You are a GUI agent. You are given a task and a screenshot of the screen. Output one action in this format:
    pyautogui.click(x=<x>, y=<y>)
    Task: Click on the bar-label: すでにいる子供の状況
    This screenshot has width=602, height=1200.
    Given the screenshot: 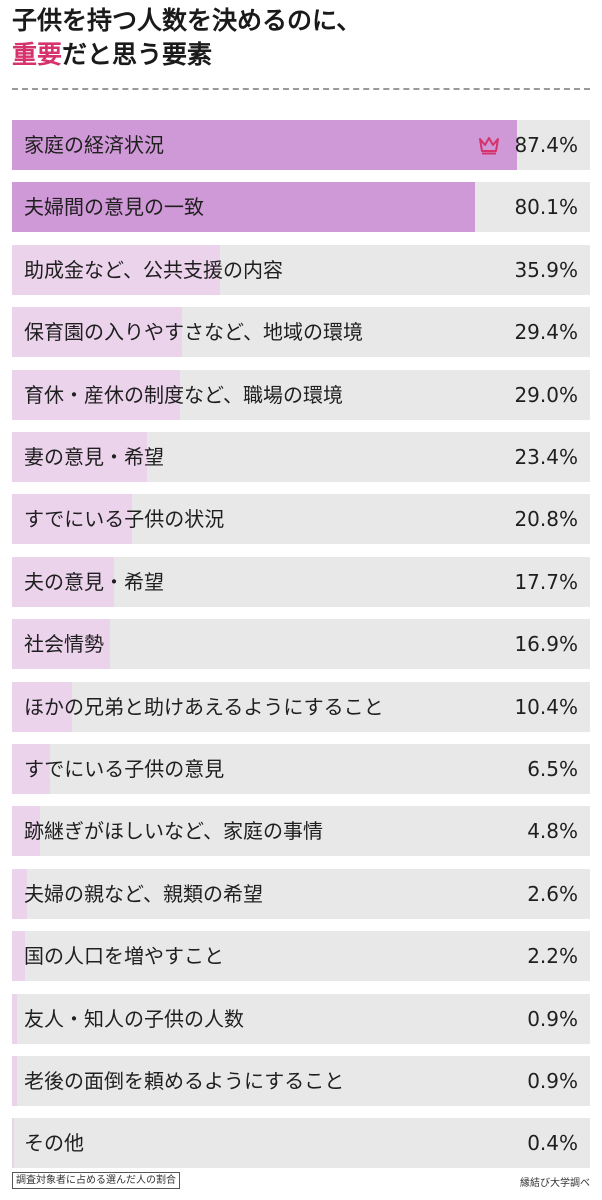 What is the action you would take?
    pyautogui.click(x=124, y=519)
    